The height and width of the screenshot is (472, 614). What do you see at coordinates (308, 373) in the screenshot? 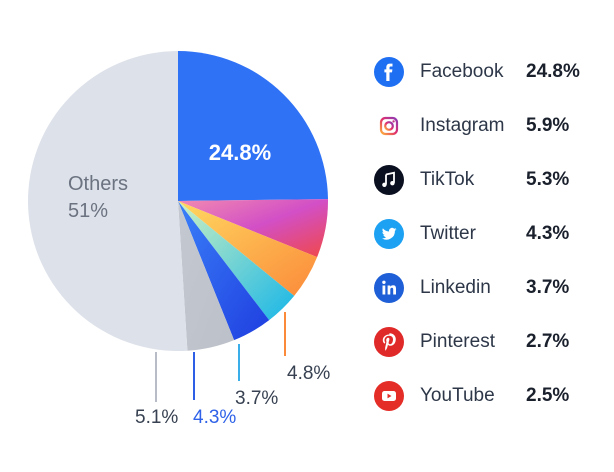
I see `slice-label: 4.8%` at bounding box center [308, 373].